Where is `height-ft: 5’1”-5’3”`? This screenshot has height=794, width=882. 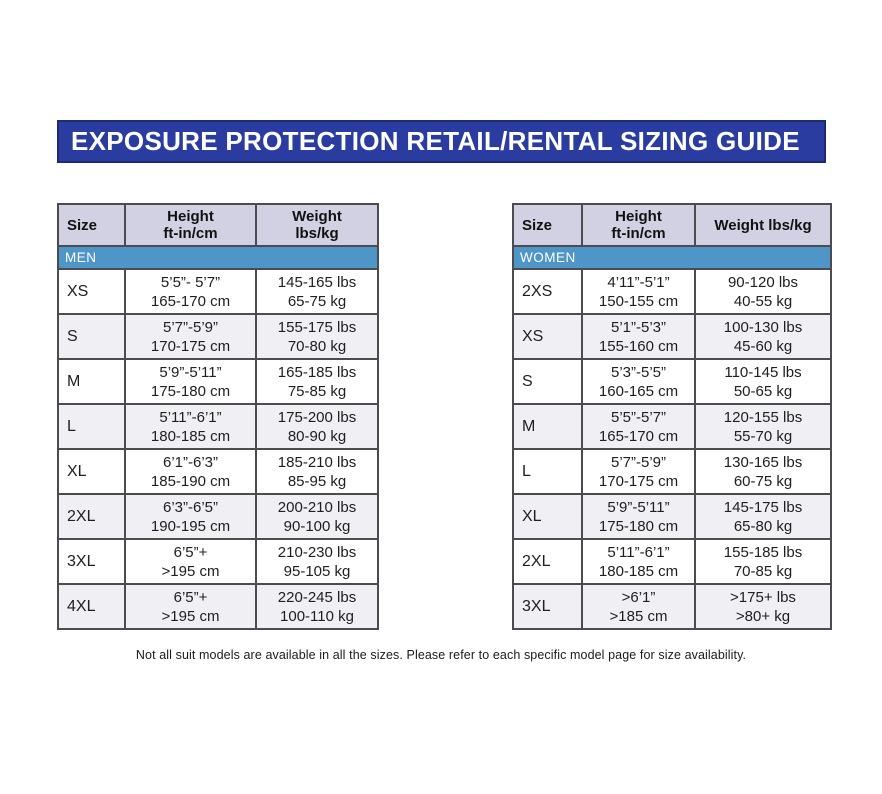
height-ft: 5’1”-5’3” is located at coordinates (638, 327).